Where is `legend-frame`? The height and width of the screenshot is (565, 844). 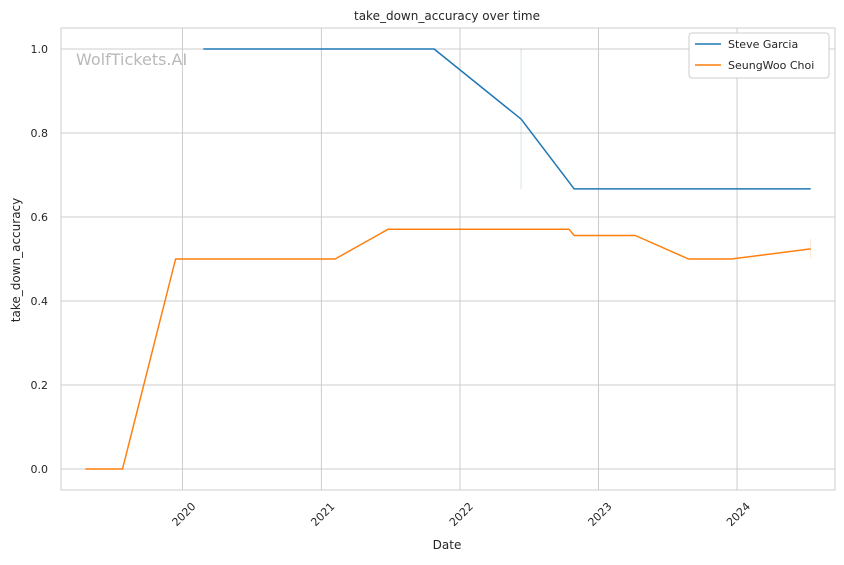 legend-frame is located at coordinates (759, 55).